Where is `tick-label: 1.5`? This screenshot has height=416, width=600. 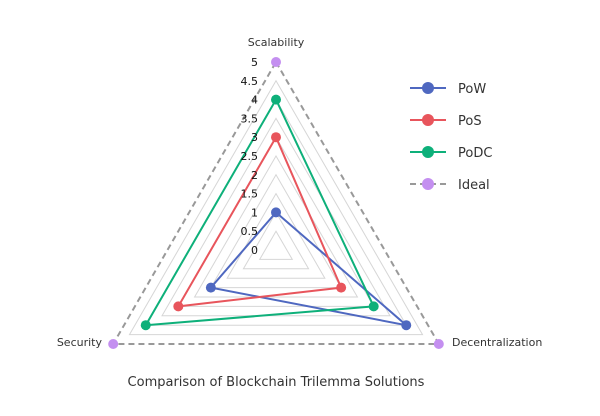
tick-label: 1.5 is located at coordinates (250, 194).